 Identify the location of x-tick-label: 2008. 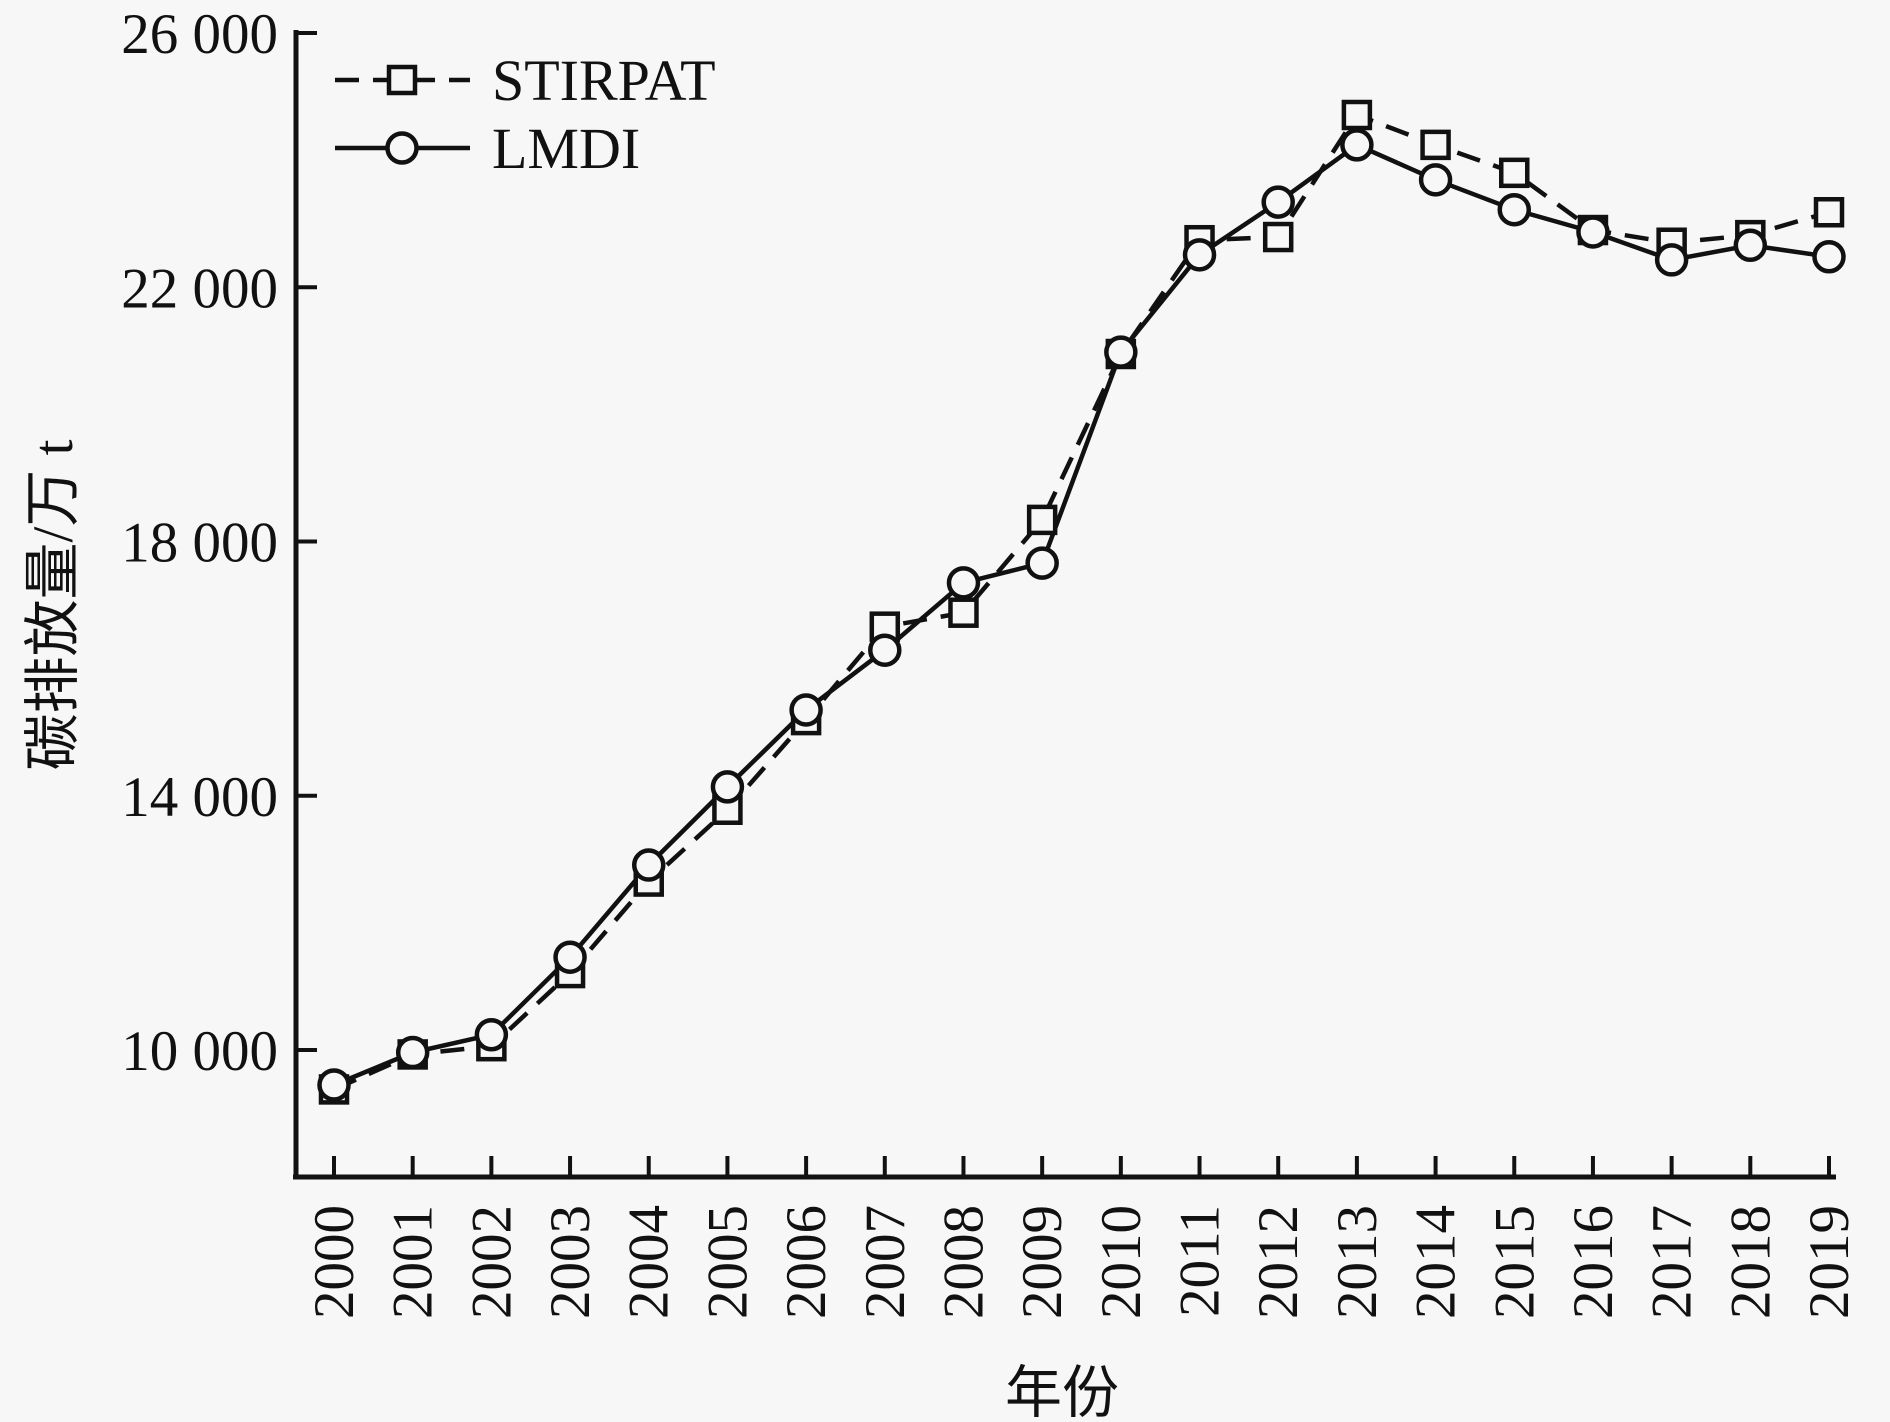
(963, 1262).